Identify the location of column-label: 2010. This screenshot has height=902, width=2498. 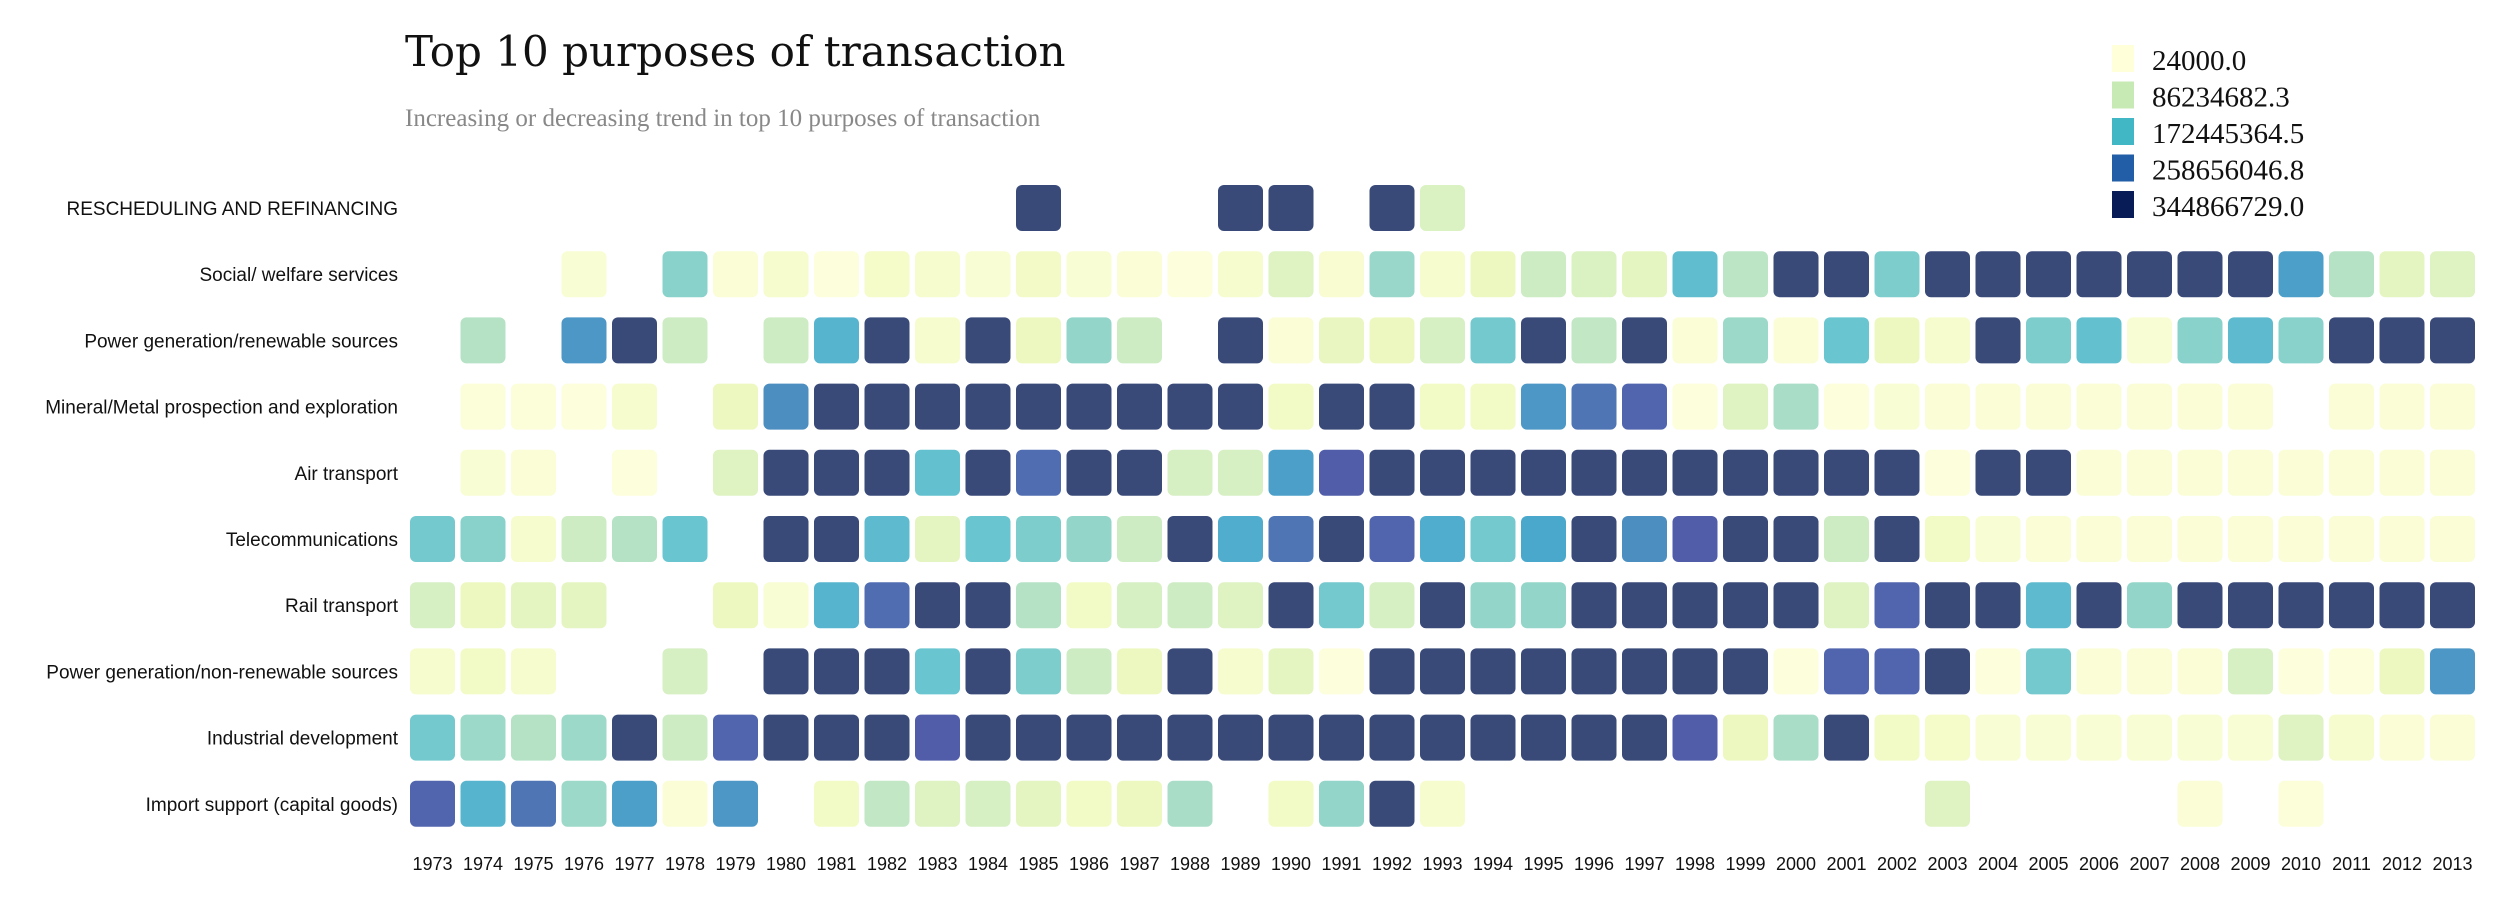
(2301, 864).